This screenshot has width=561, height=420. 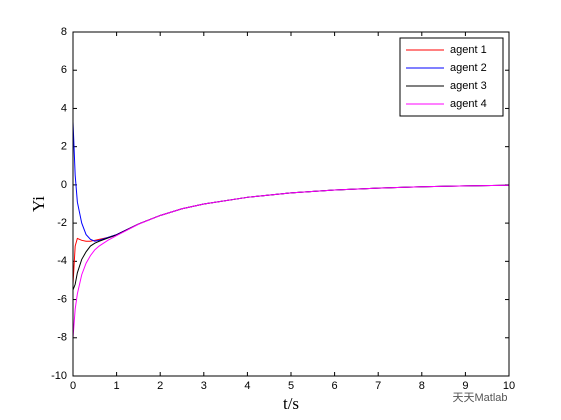 I want to click on legend-label: agent 2, so click(x=468, y=68).